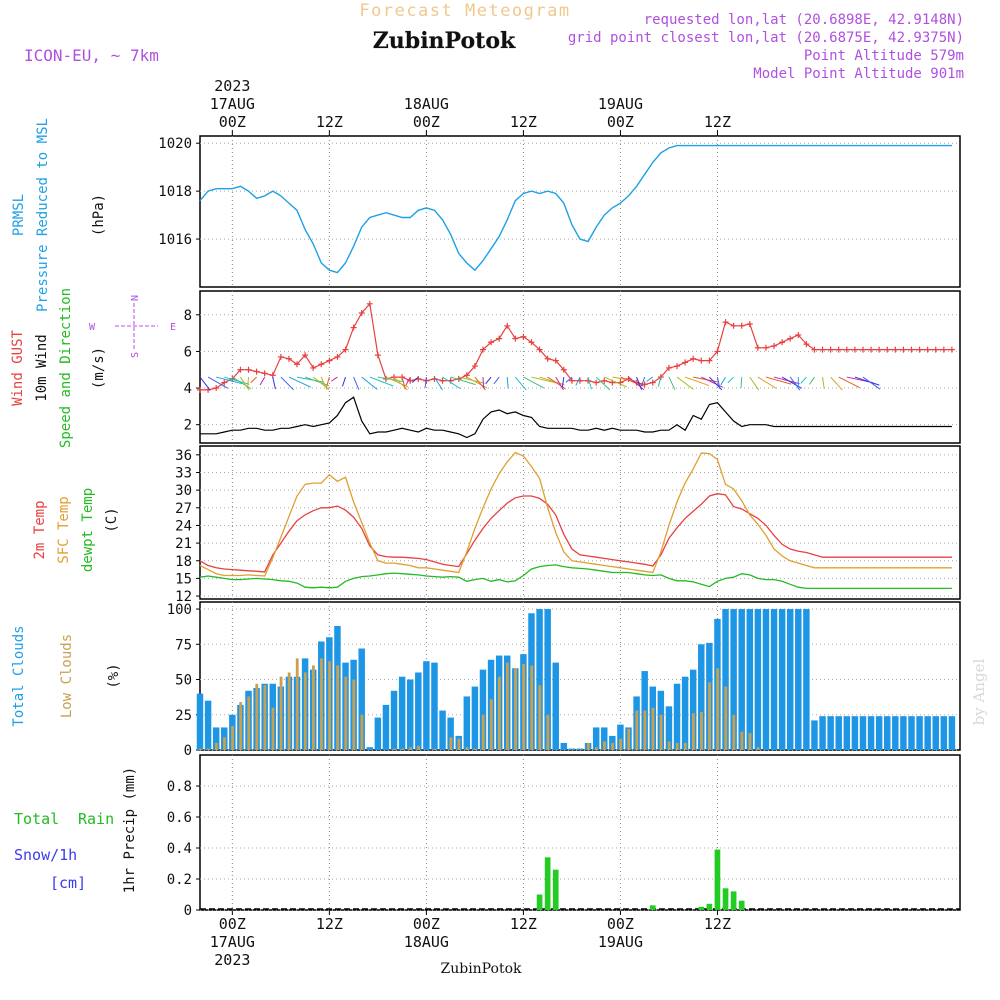 The width and height of the screenshot is (1000, 1000). What do you see at coordinates (183, 544) in the screenshot?
I see `y-tick-label: 21` at bounding box center [183, 544].